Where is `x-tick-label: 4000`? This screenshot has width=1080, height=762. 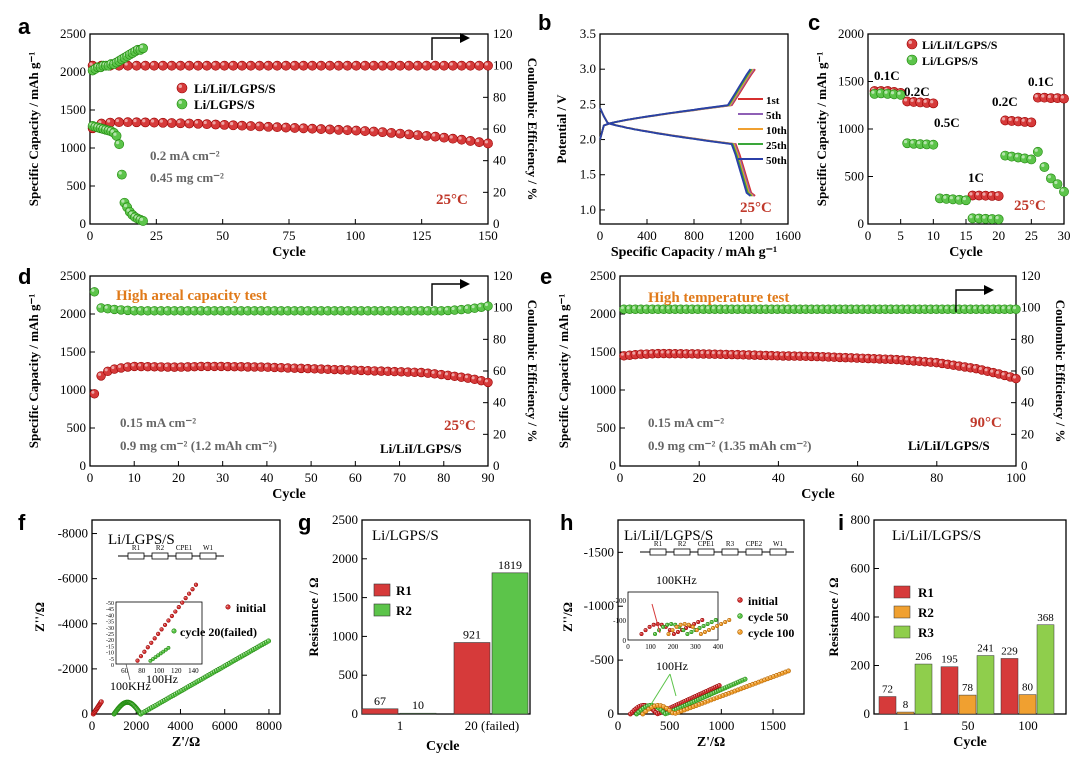
x-tick-label: 4000 is located at coordinates (180, 725).